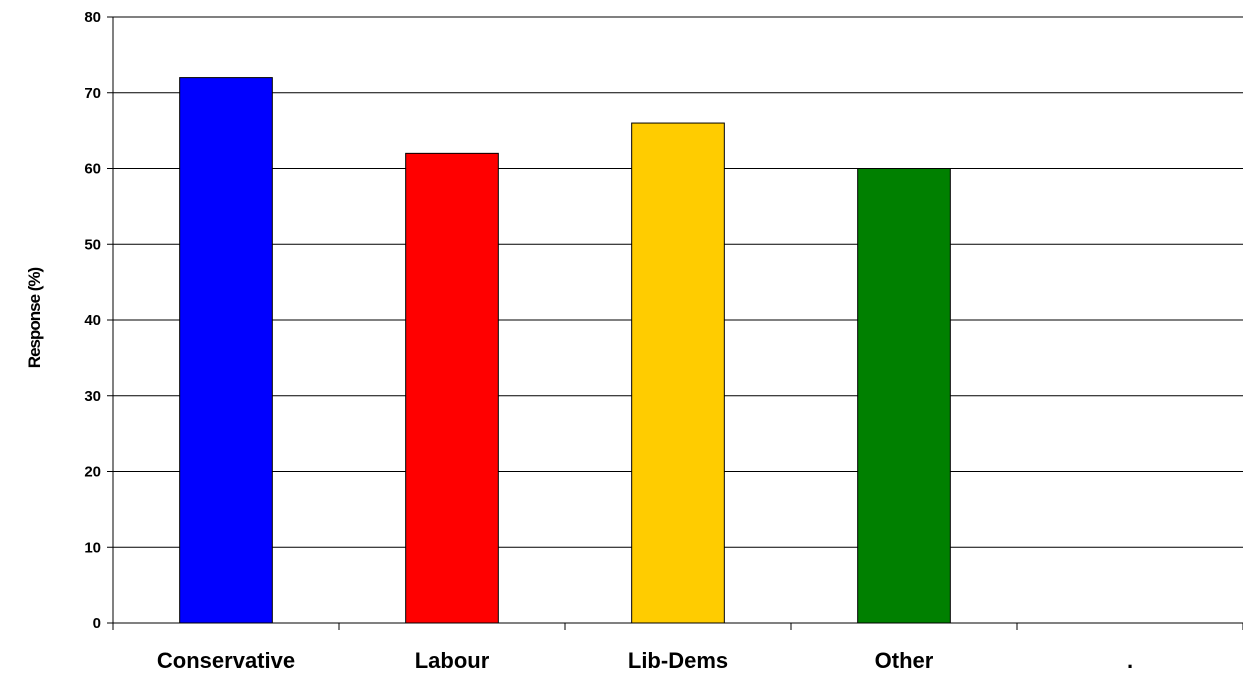  I want to click on bar-conservative, so click(226, 350).